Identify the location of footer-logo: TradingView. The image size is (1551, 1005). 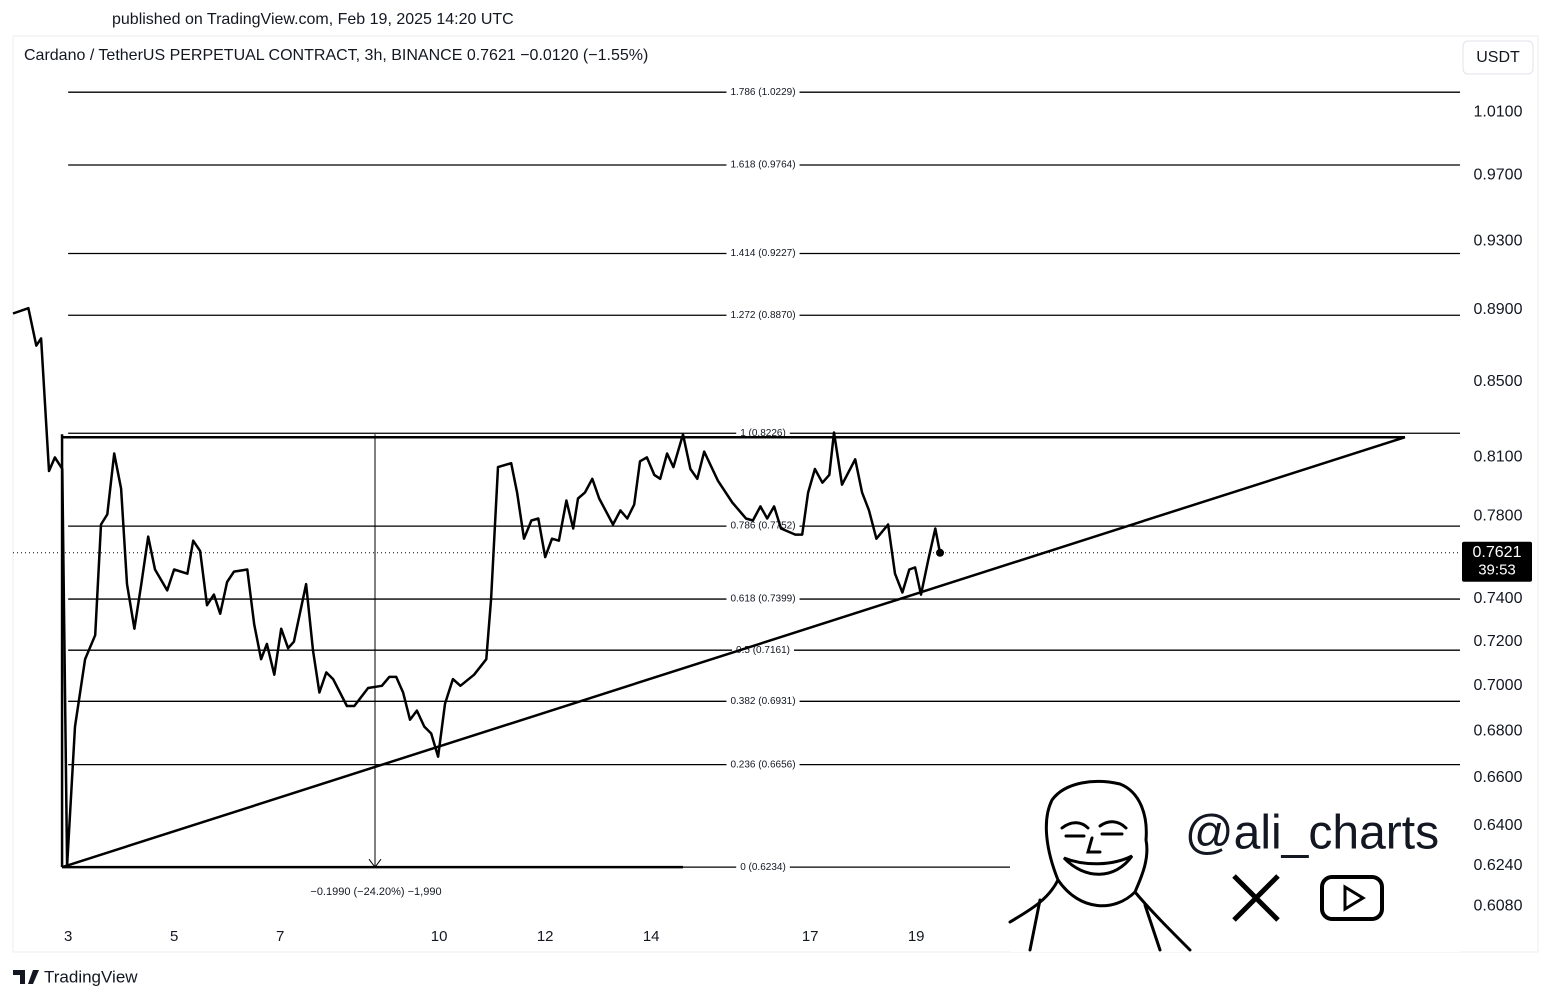
(75, 976).